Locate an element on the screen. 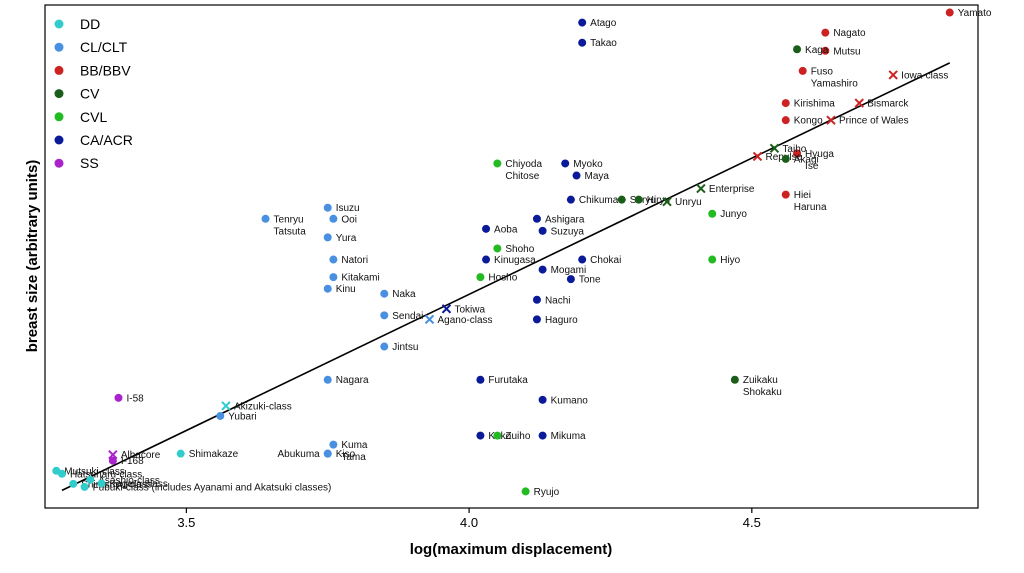 This screenshot has height=573, width=1024. point-label: Asashio-class is located at coordinates (129, 480).